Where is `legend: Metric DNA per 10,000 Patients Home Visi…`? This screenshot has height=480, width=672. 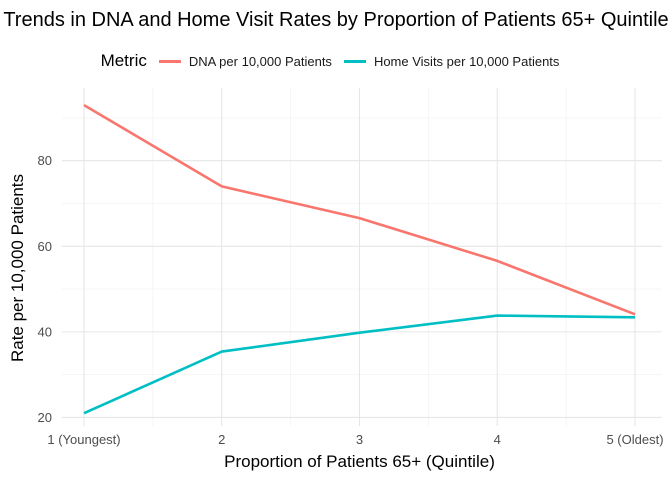
legend: Metric DNA per 10,000 Patients Home Visi… is located at coordinates (336, 61).